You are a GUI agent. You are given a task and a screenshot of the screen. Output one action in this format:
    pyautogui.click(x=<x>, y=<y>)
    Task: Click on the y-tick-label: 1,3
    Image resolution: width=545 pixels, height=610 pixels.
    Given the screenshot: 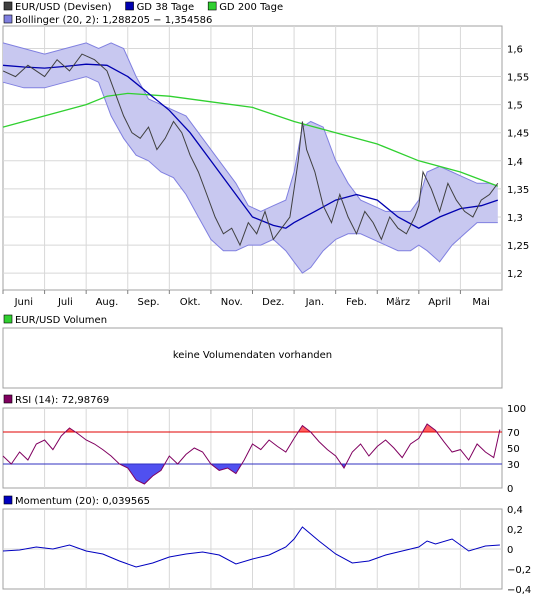 What is the action you would take?
    pyautogui.click(x=515, y=218)
    